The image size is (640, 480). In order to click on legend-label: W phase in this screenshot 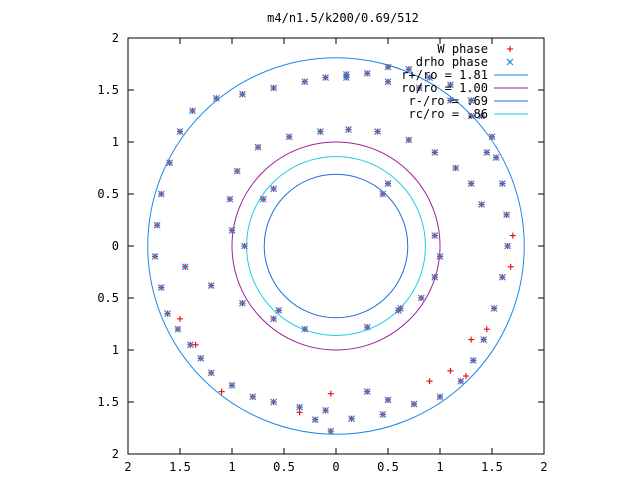, I will do `click(462, 49)`.